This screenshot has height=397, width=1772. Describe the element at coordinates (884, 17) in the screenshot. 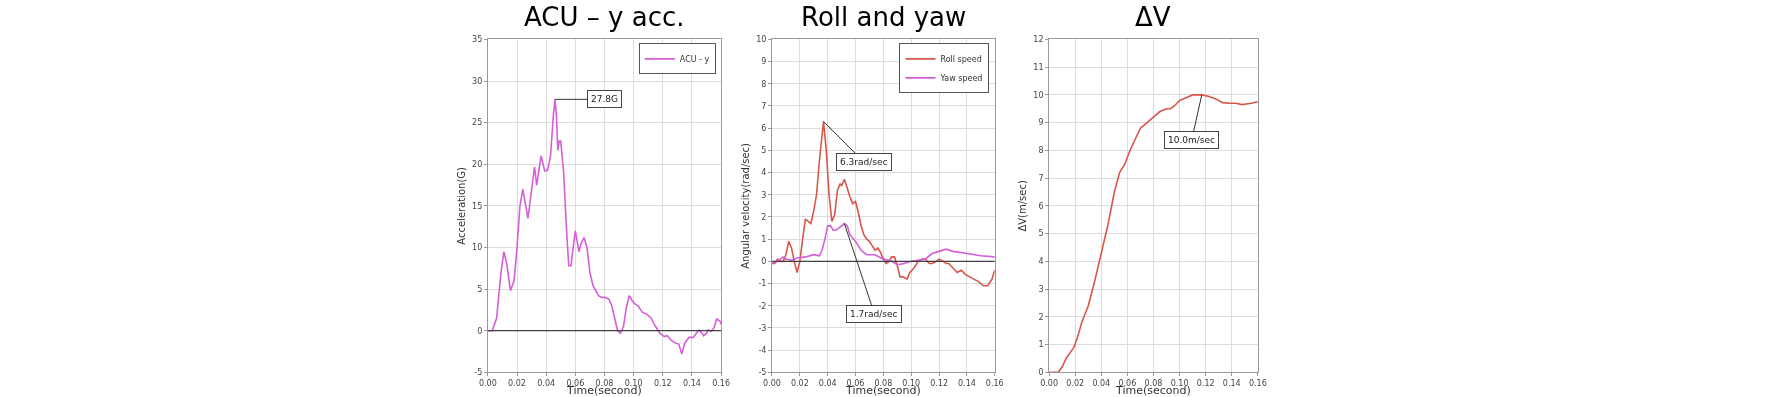

I see `chart-title: Roll and yaw` at that location.